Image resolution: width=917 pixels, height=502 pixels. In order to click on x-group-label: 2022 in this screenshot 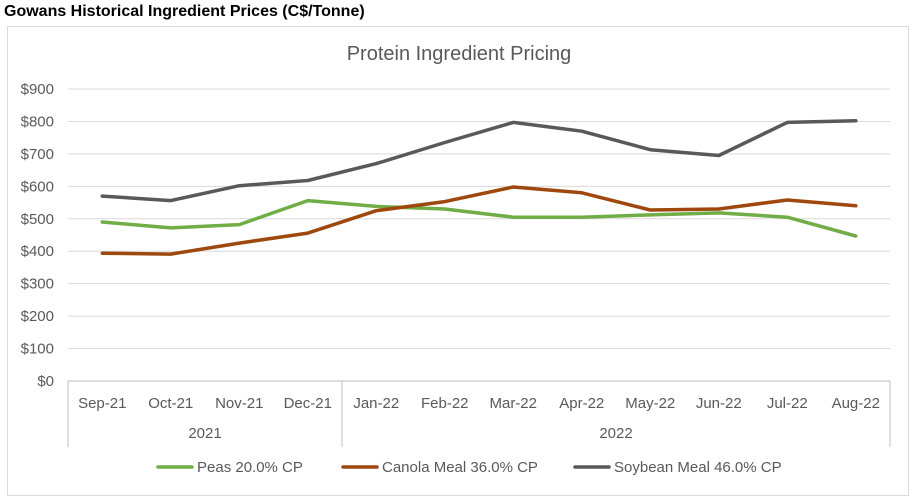, I will do `click(615, 433)`.